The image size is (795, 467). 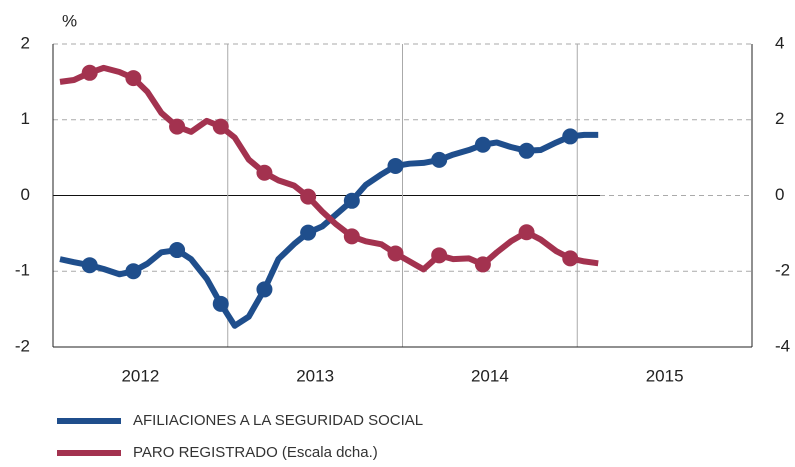 What do you see at coordinates (315, 375) in the screenshot?
I see `x-tick-label: 2013` at bounding box center [315, 375].